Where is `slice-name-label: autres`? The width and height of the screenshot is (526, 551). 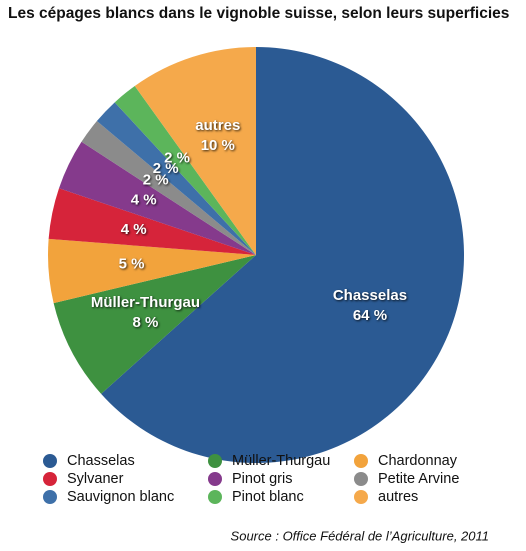
slice-name-label: autres is located at coordinates (217, 125).